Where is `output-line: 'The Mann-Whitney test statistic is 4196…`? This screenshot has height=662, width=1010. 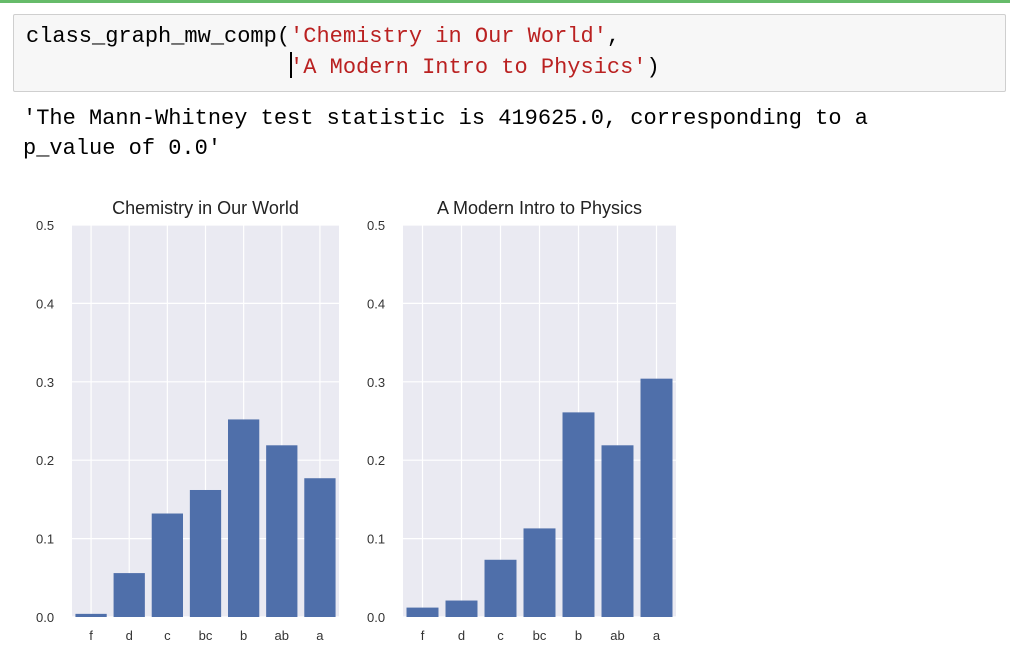
output-line: 'The Mann-Whitney test statistic is 4196… is located at coordinates (445, 118).